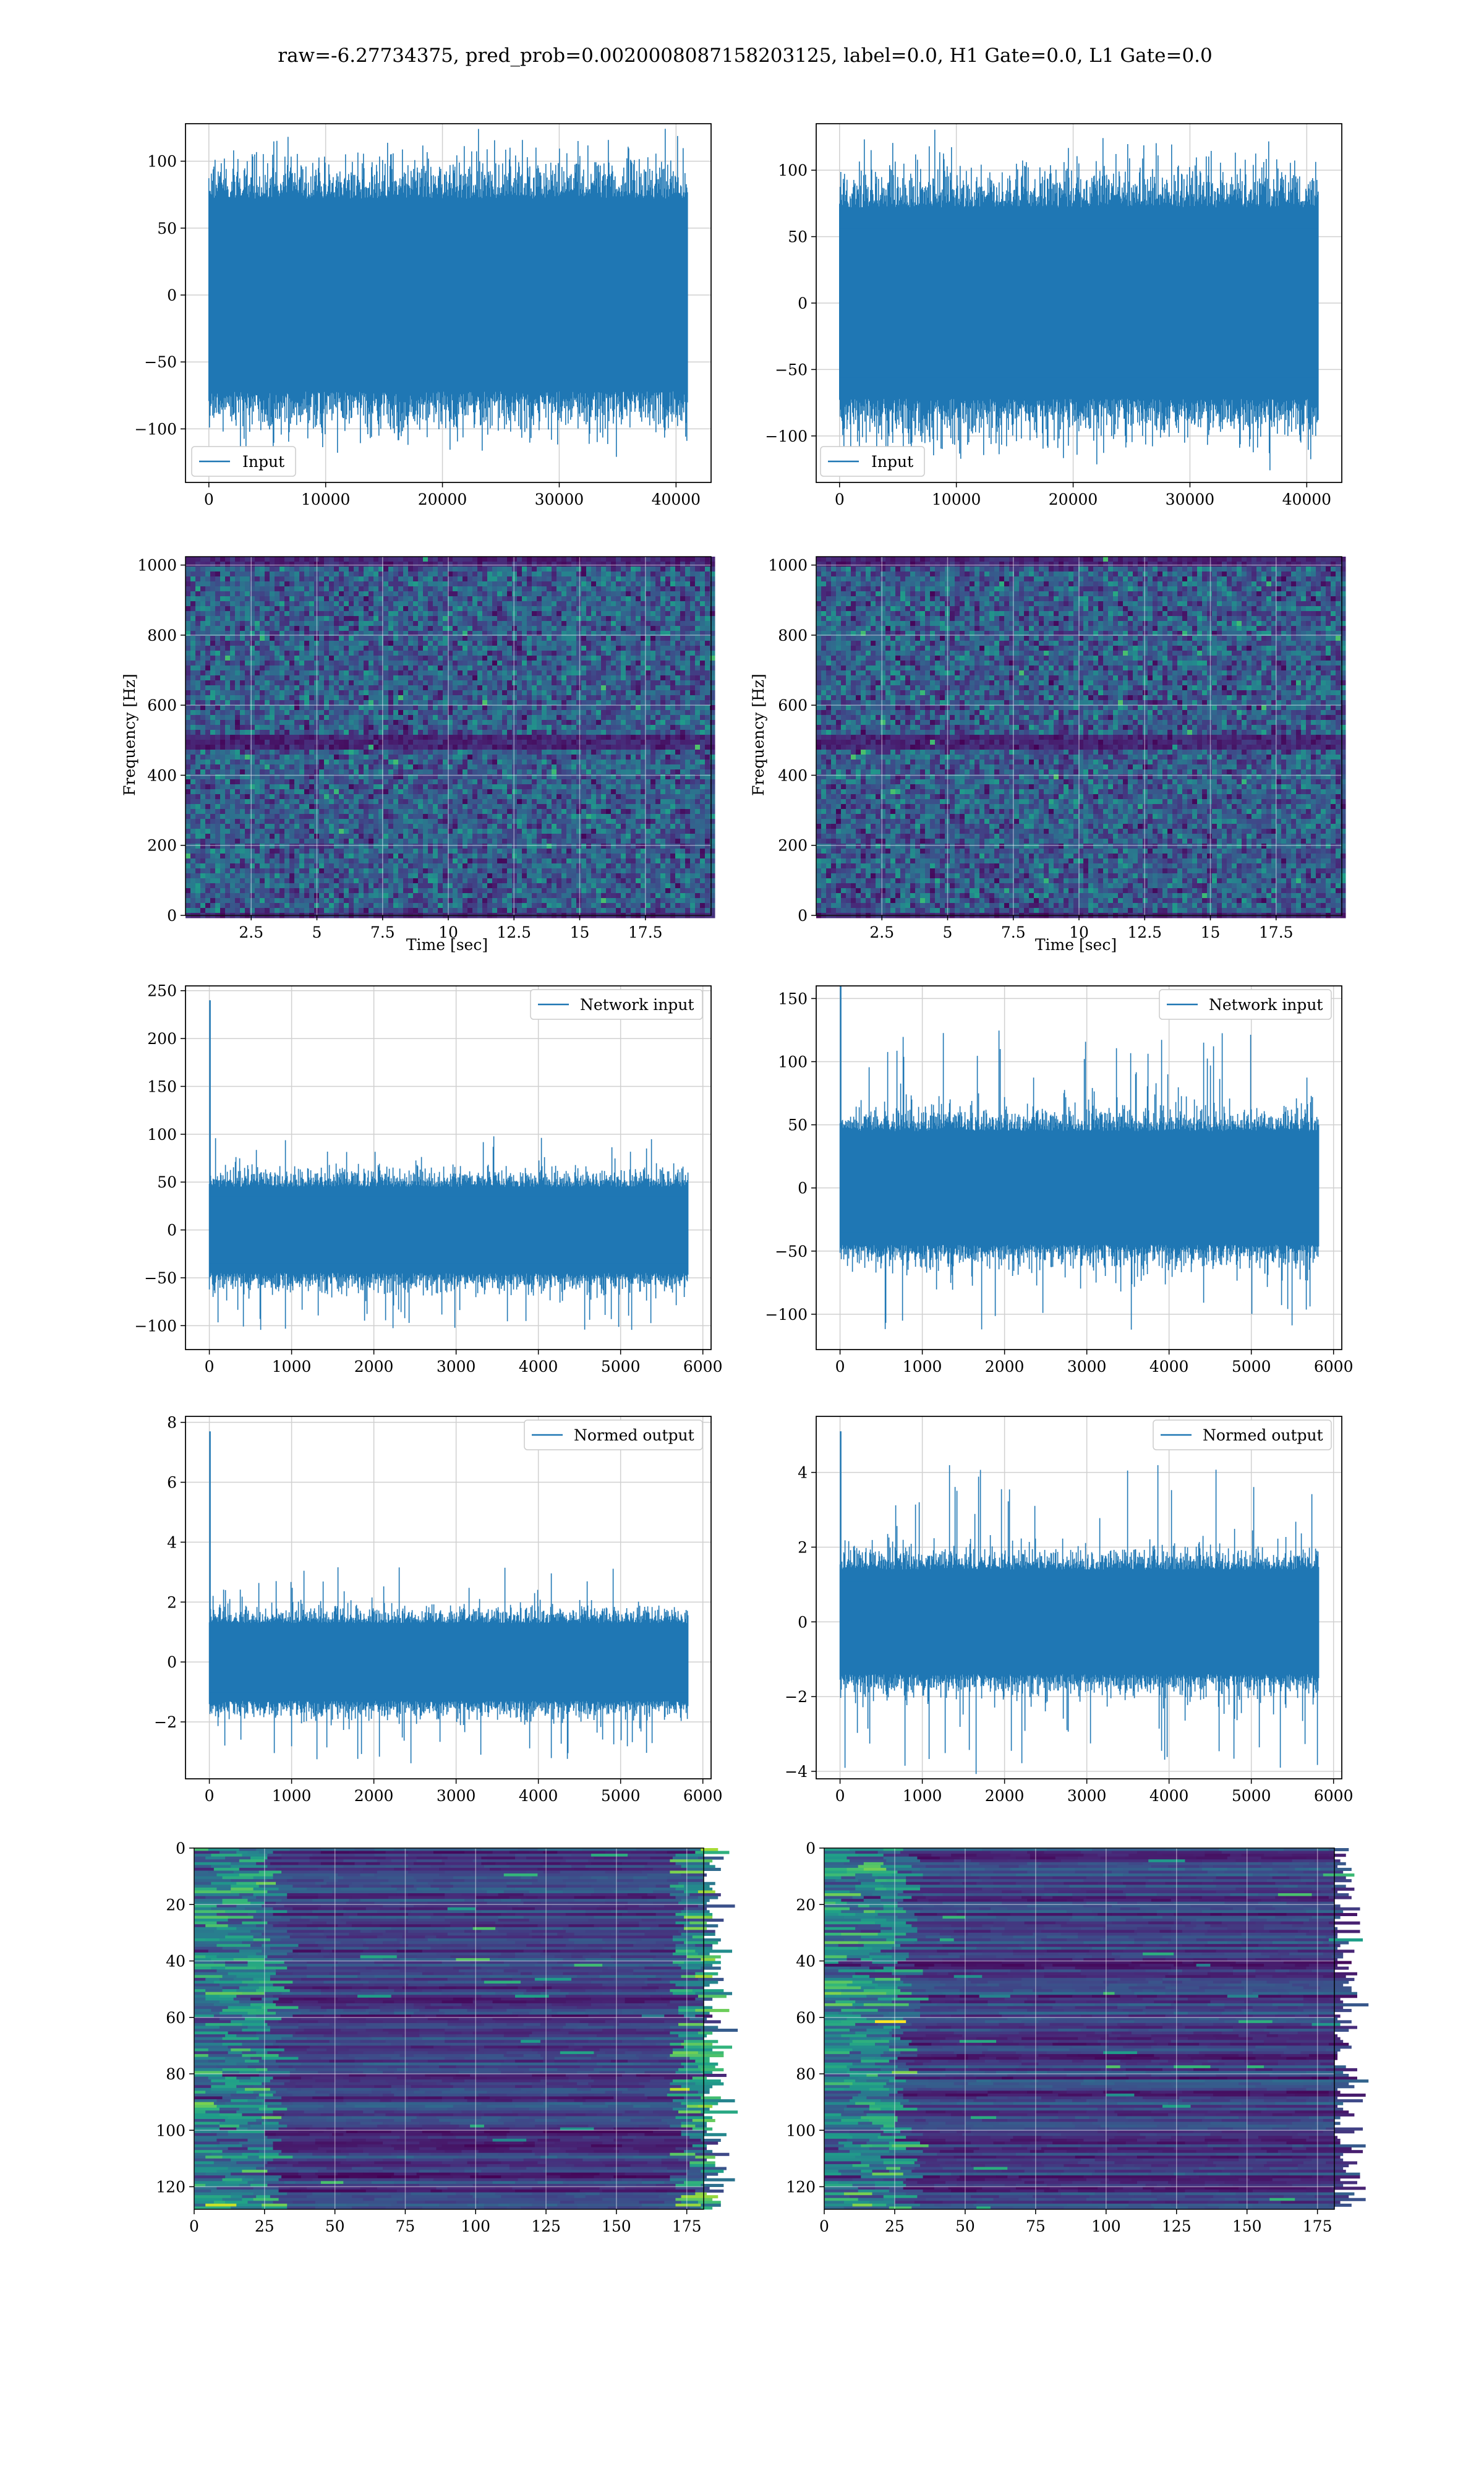  Describe the element at coordinates (645, 932) in the screenshot. I see `x-tick-label: 17.5` at that location.